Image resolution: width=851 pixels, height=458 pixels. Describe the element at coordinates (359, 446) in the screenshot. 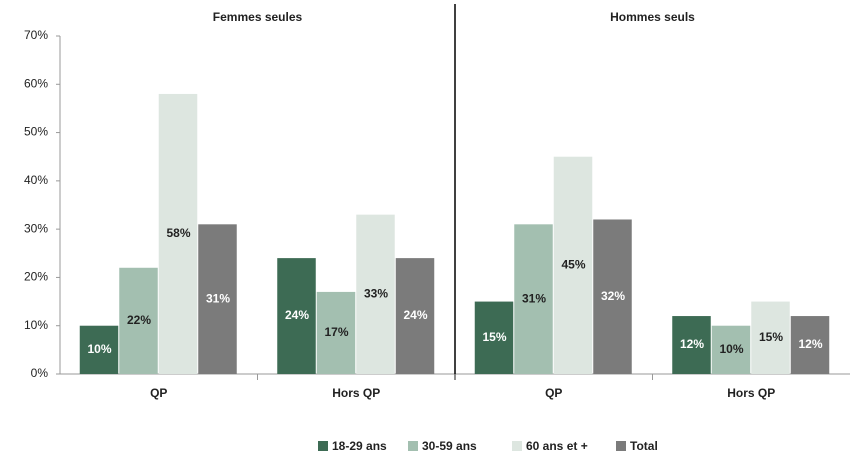

I see `legend-label: 18-29 ans` at that location.